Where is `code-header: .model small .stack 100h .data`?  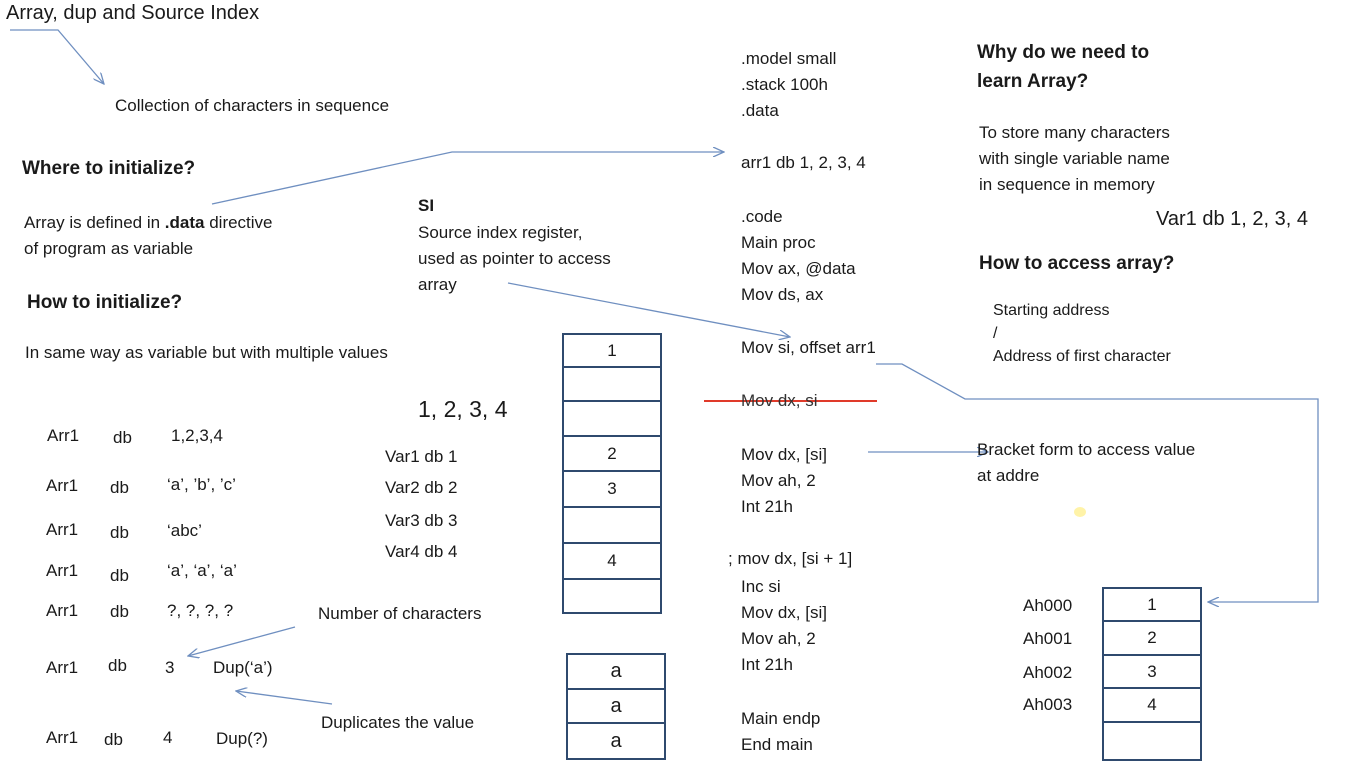 code-header: .model small .stack 100h .data is located at coordinates (789, 84).